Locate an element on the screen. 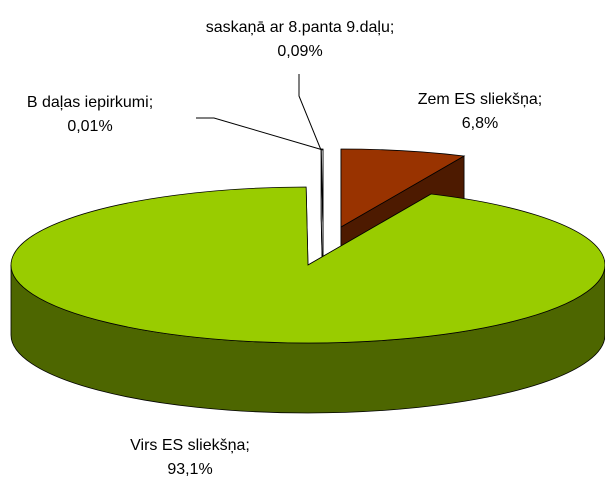  slice-name: B daļas iepirkumi; is located at coordinates (90, 102).